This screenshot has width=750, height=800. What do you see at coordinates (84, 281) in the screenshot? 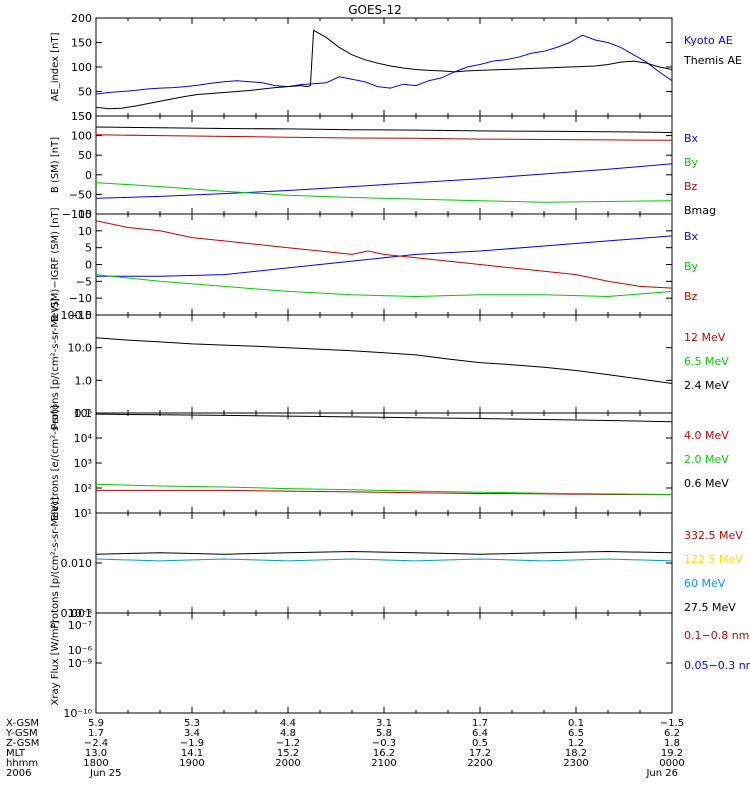
I see `y-tick-label: −5` at bounding box center [84, 281].